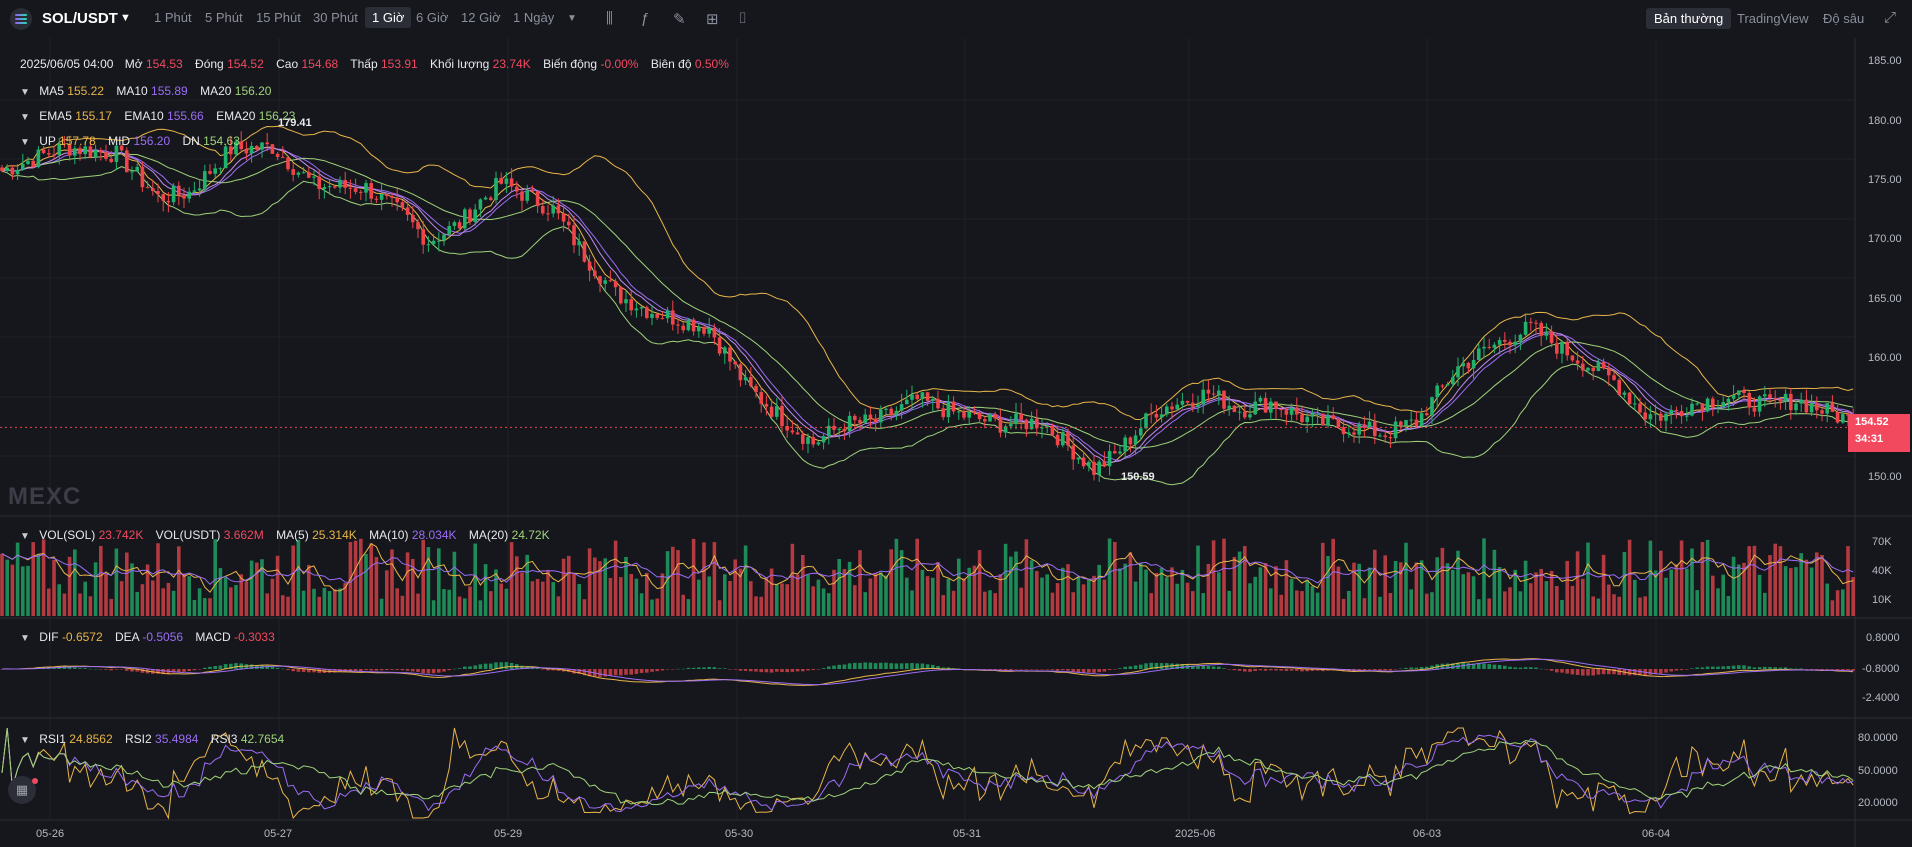 The height and width of the screenshot is (847, 1912). Describe the element at coordinates (432, 17) in the screenshot. I see `timeframe-6h: 6 Giờ` at that location.